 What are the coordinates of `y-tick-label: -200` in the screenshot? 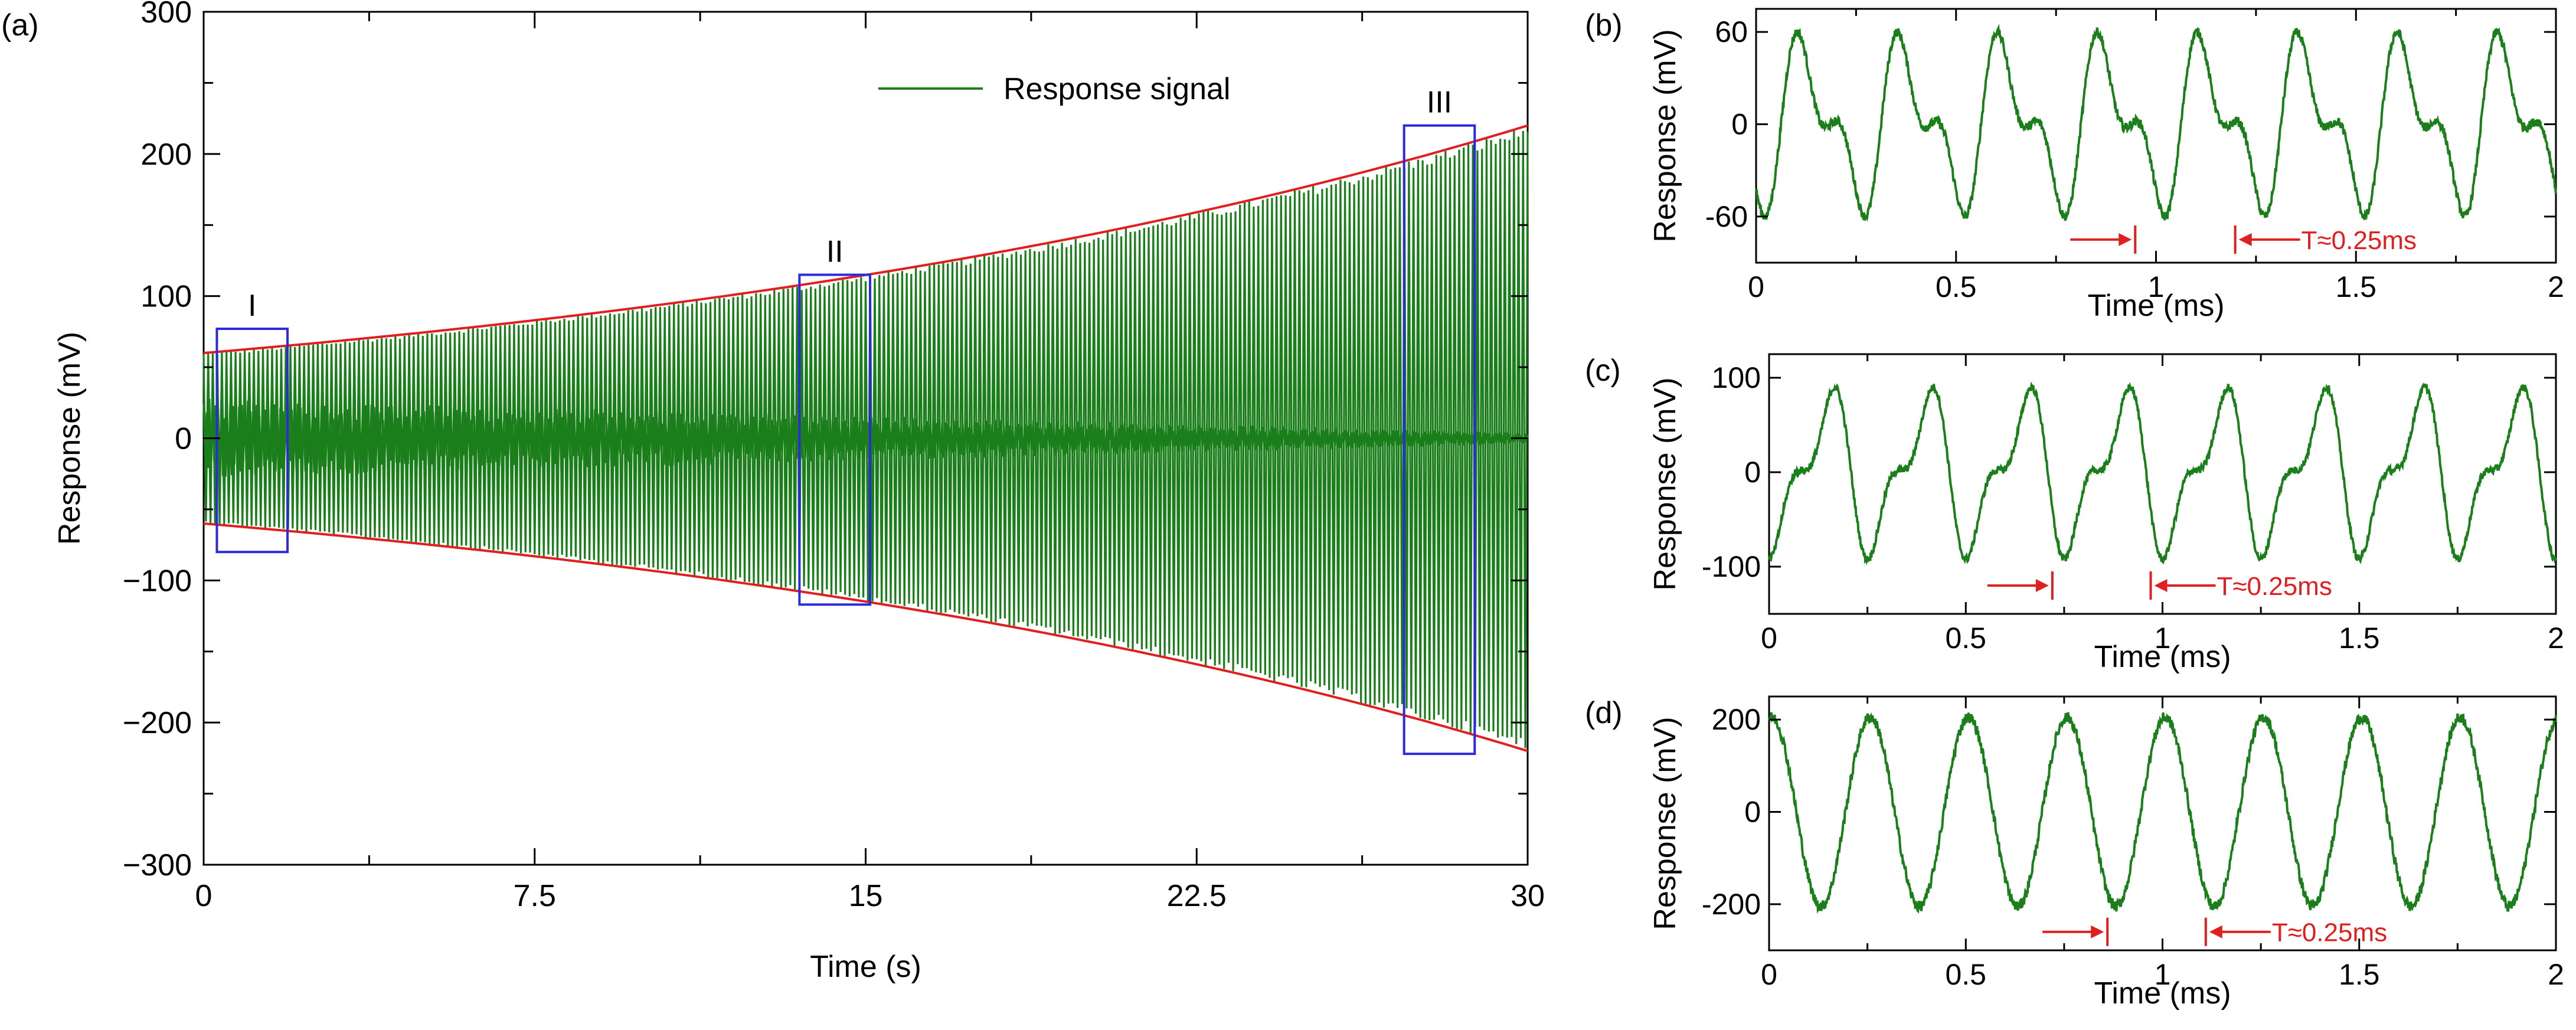 It's located at (1731, 904).